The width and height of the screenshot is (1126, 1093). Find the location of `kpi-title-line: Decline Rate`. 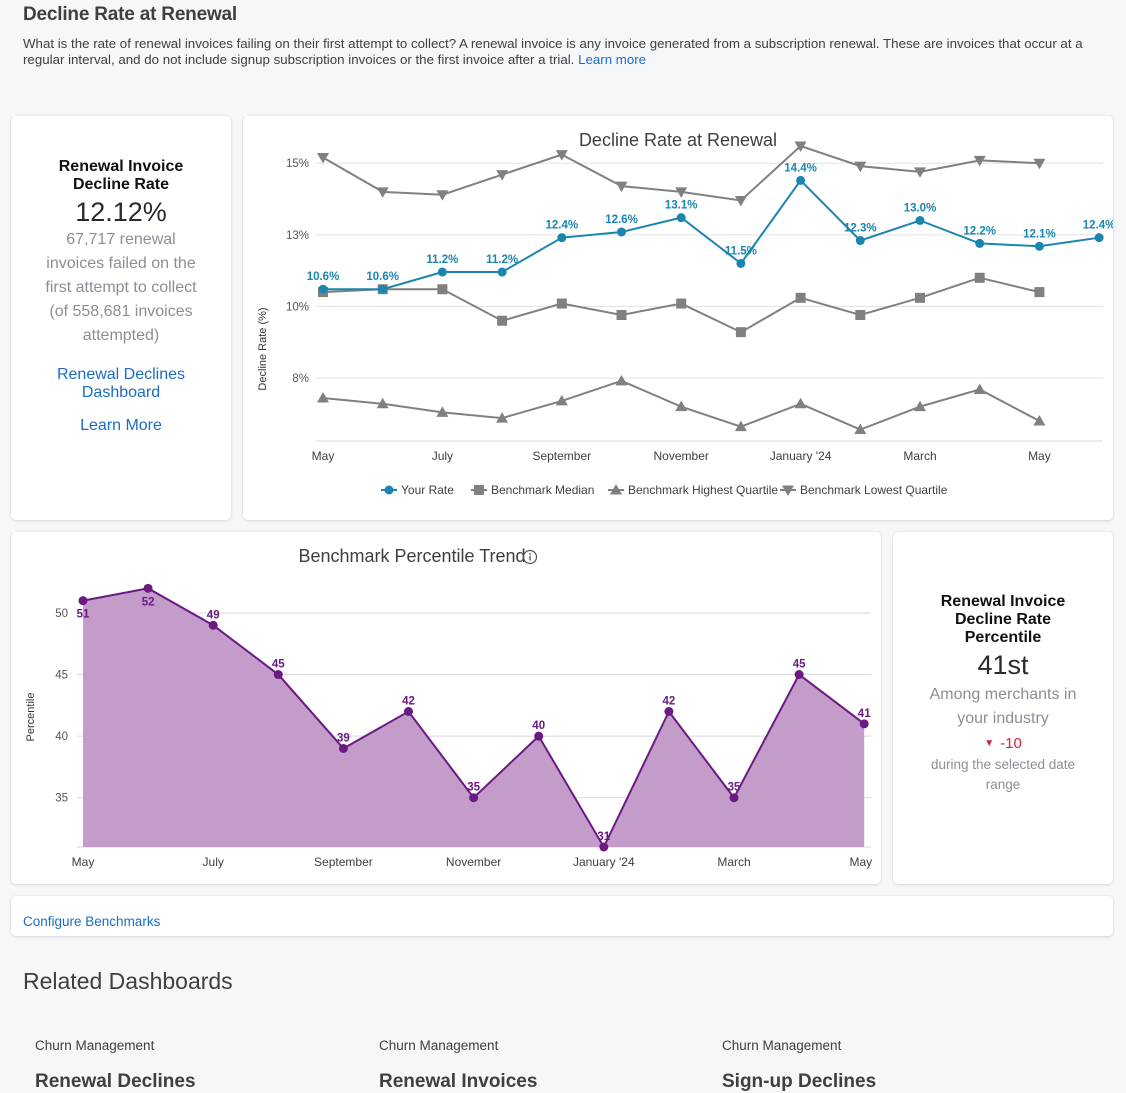

kpi-title-line: Decline Rate is located at coordinates (121, 184).